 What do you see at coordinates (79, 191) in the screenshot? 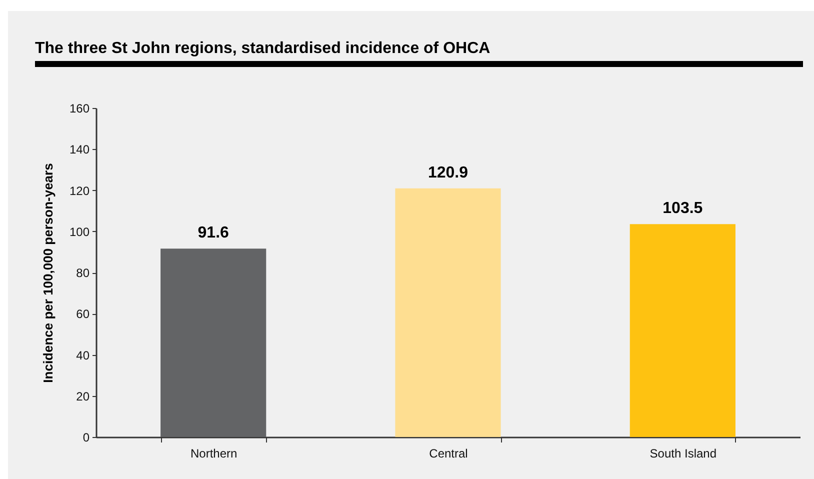
I see `y-tick-label: 120` at bounding box center [79, 191].